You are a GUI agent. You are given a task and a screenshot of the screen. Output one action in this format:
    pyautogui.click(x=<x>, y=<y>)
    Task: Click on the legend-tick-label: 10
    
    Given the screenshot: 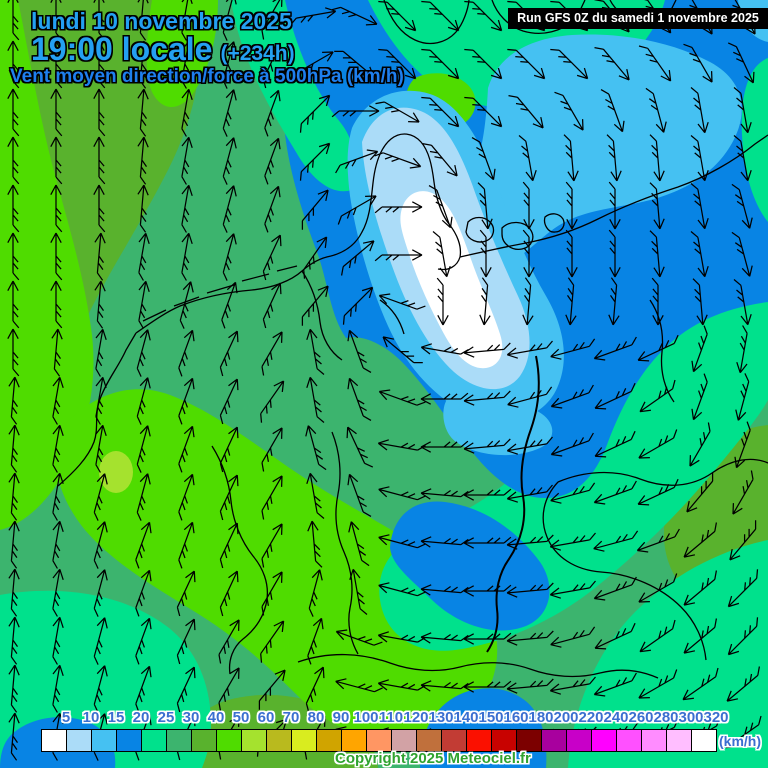 What is the action you would take?
    pyautogui.click(x=91, y=717)
    